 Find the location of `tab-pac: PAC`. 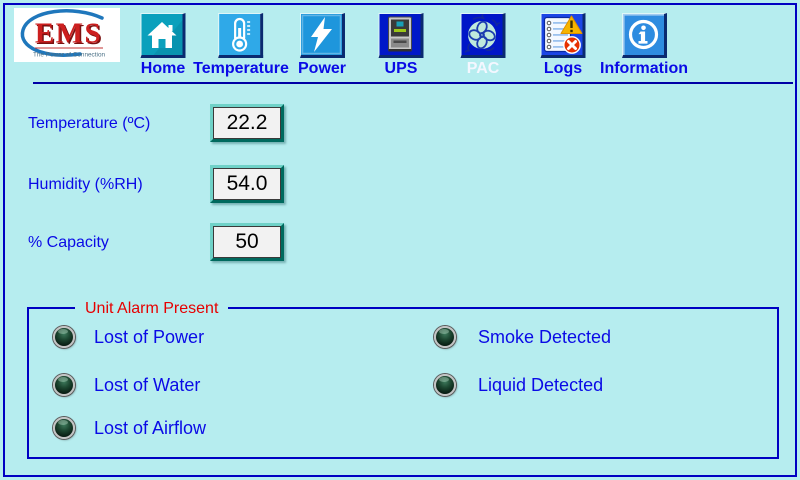

tab-pac: PAC is located at coordinates (483, 45).